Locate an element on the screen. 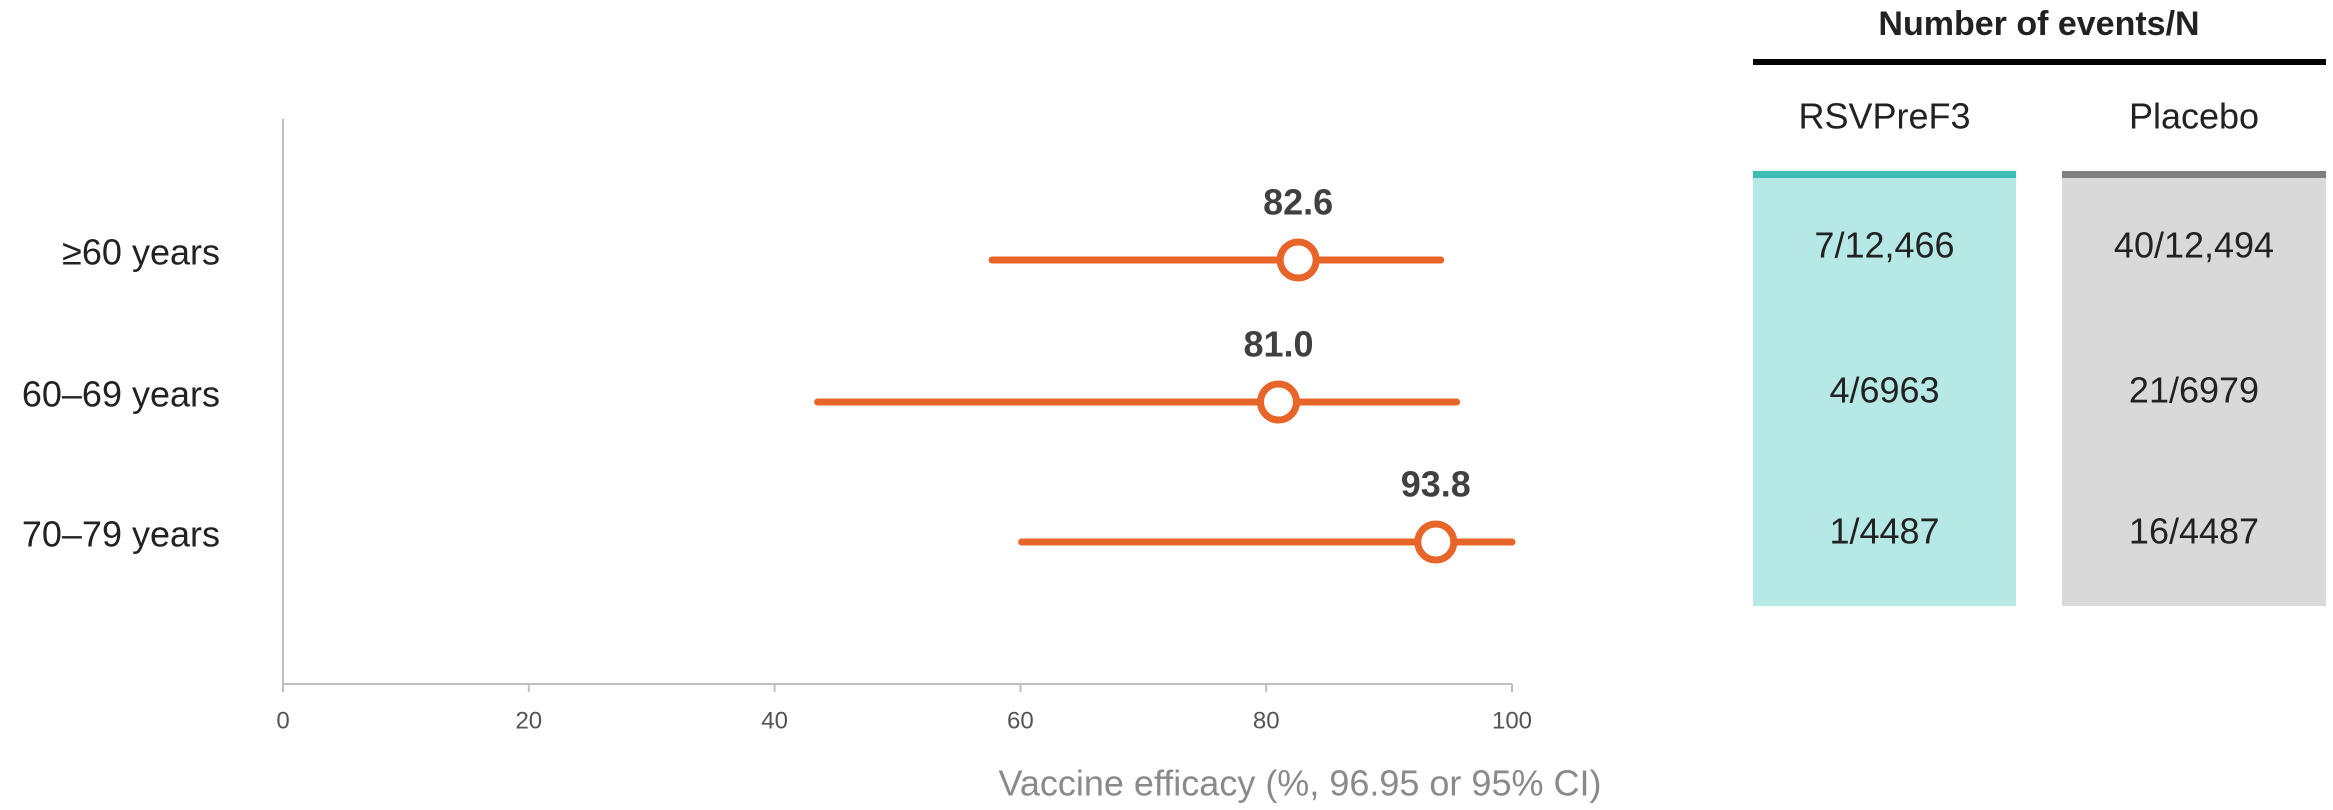 This screenshot has height=810, width=2333. value-label: 93.8 is located at coordinates (1436, 484).